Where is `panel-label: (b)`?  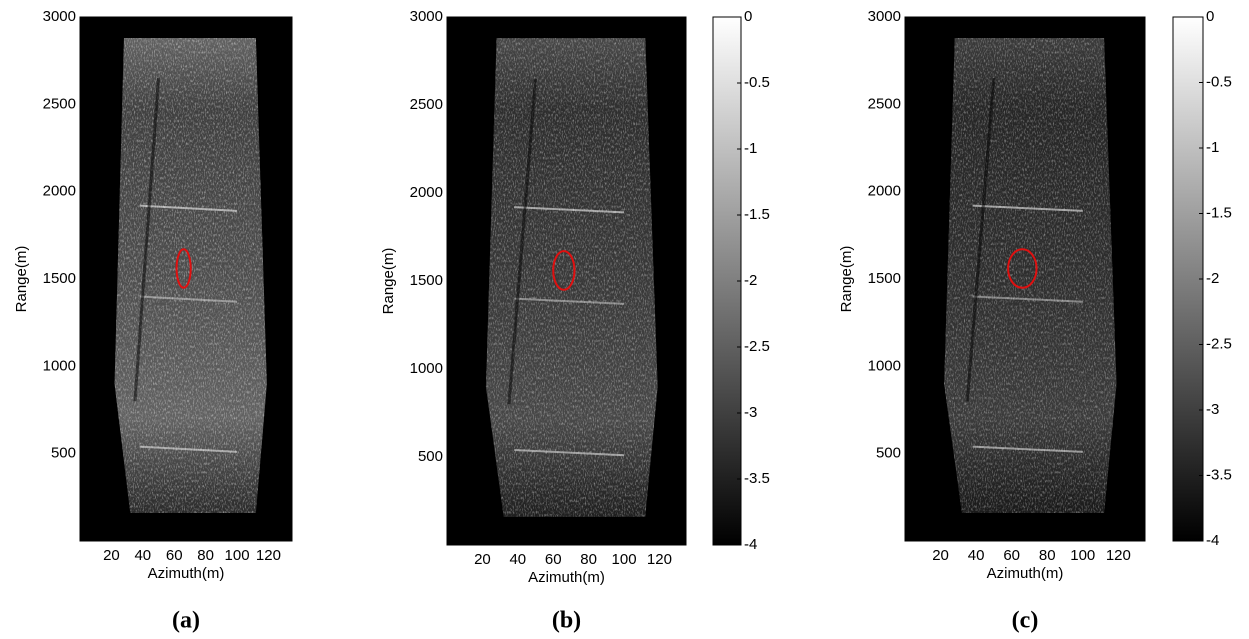 panel-label: (b) is located at coordinates (566, 621).